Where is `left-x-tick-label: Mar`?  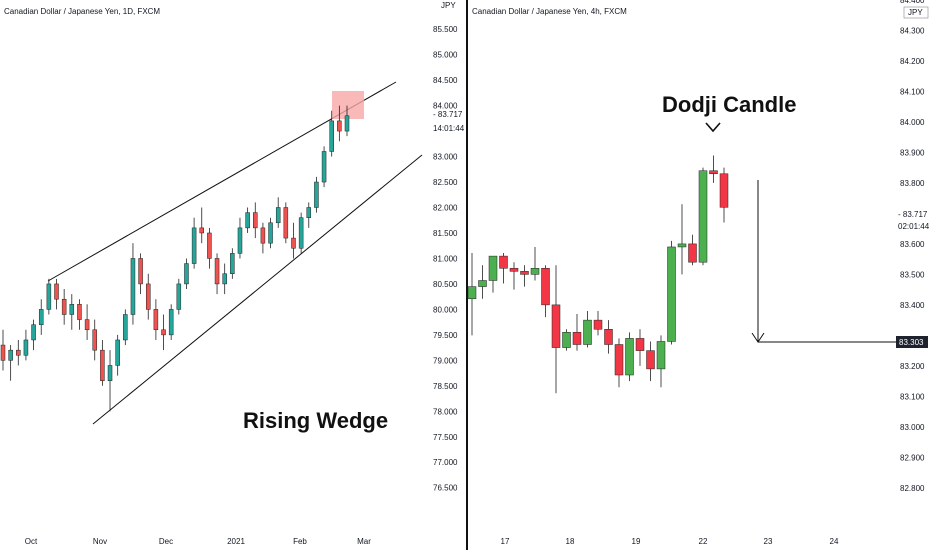
left-x-tick-label: Mar is located at coordinates (364, 541).